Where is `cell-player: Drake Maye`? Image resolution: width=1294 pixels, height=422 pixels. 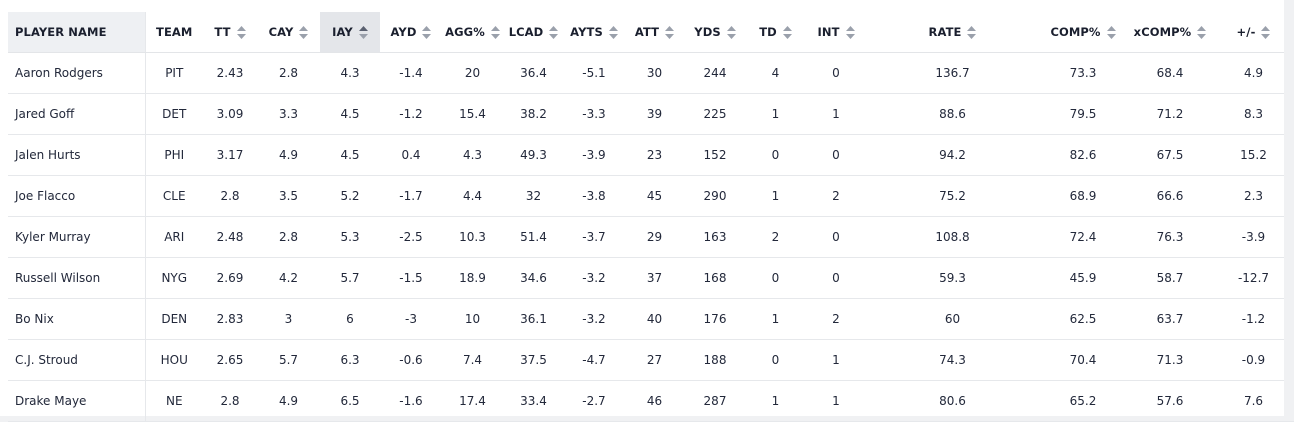 cell-player: Drake Maye is located at coordinates (77, 401).